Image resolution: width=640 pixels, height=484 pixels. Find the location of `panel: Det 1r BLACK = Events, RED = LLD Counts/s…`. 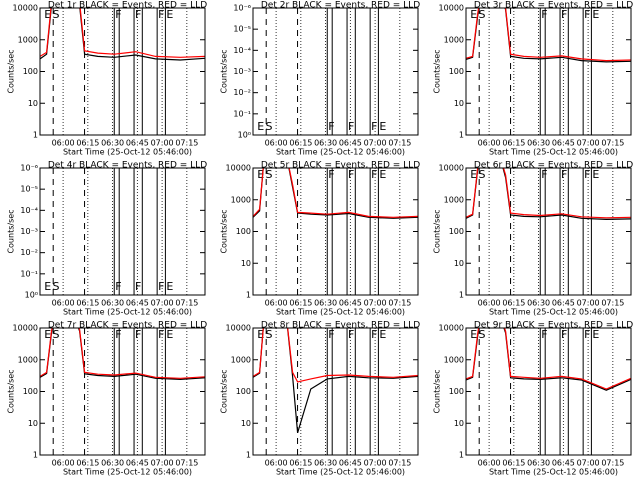

panel: Det 1r BLACK = Events, RED = LLD Counts/s… is located at coordinates (107, 79).